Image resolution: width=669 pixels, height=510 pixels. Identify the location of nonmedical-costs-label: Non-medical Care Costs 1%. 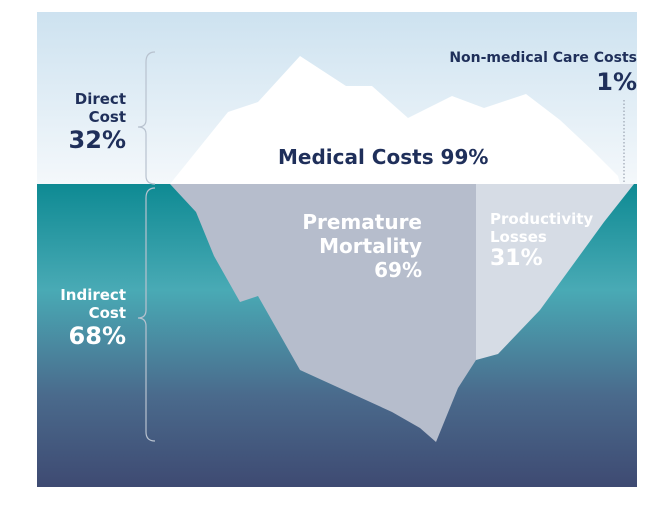
(543, 72).